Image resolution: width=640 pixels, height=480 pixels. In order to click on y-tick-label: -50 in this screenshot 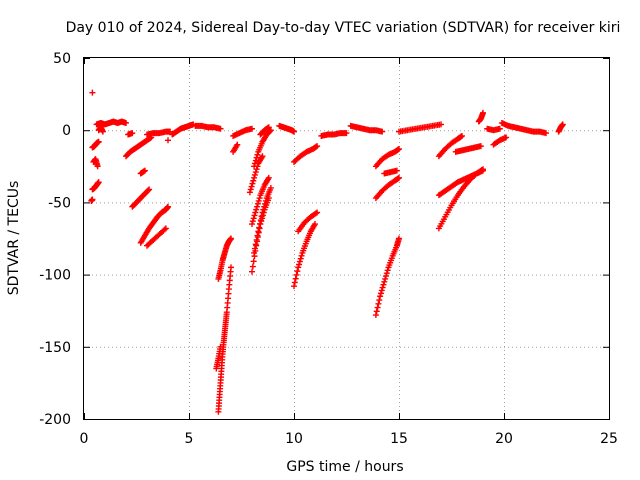, I will do `click(59, 203)`.